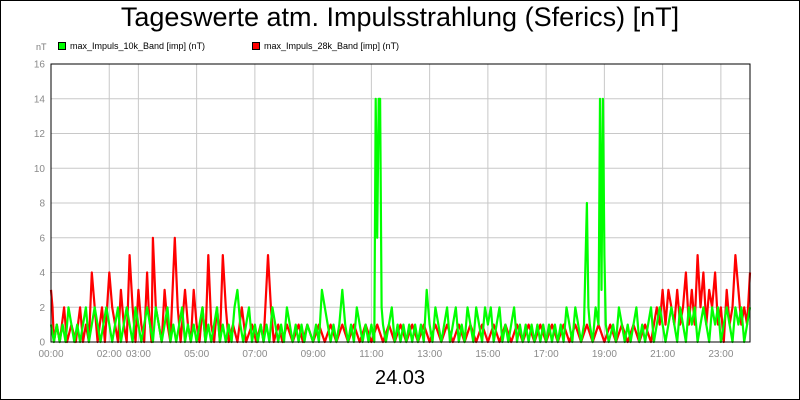  Describe the element at coordinates (62, 46) in the screenshot. I see `legend-swatch-10k` at that location.